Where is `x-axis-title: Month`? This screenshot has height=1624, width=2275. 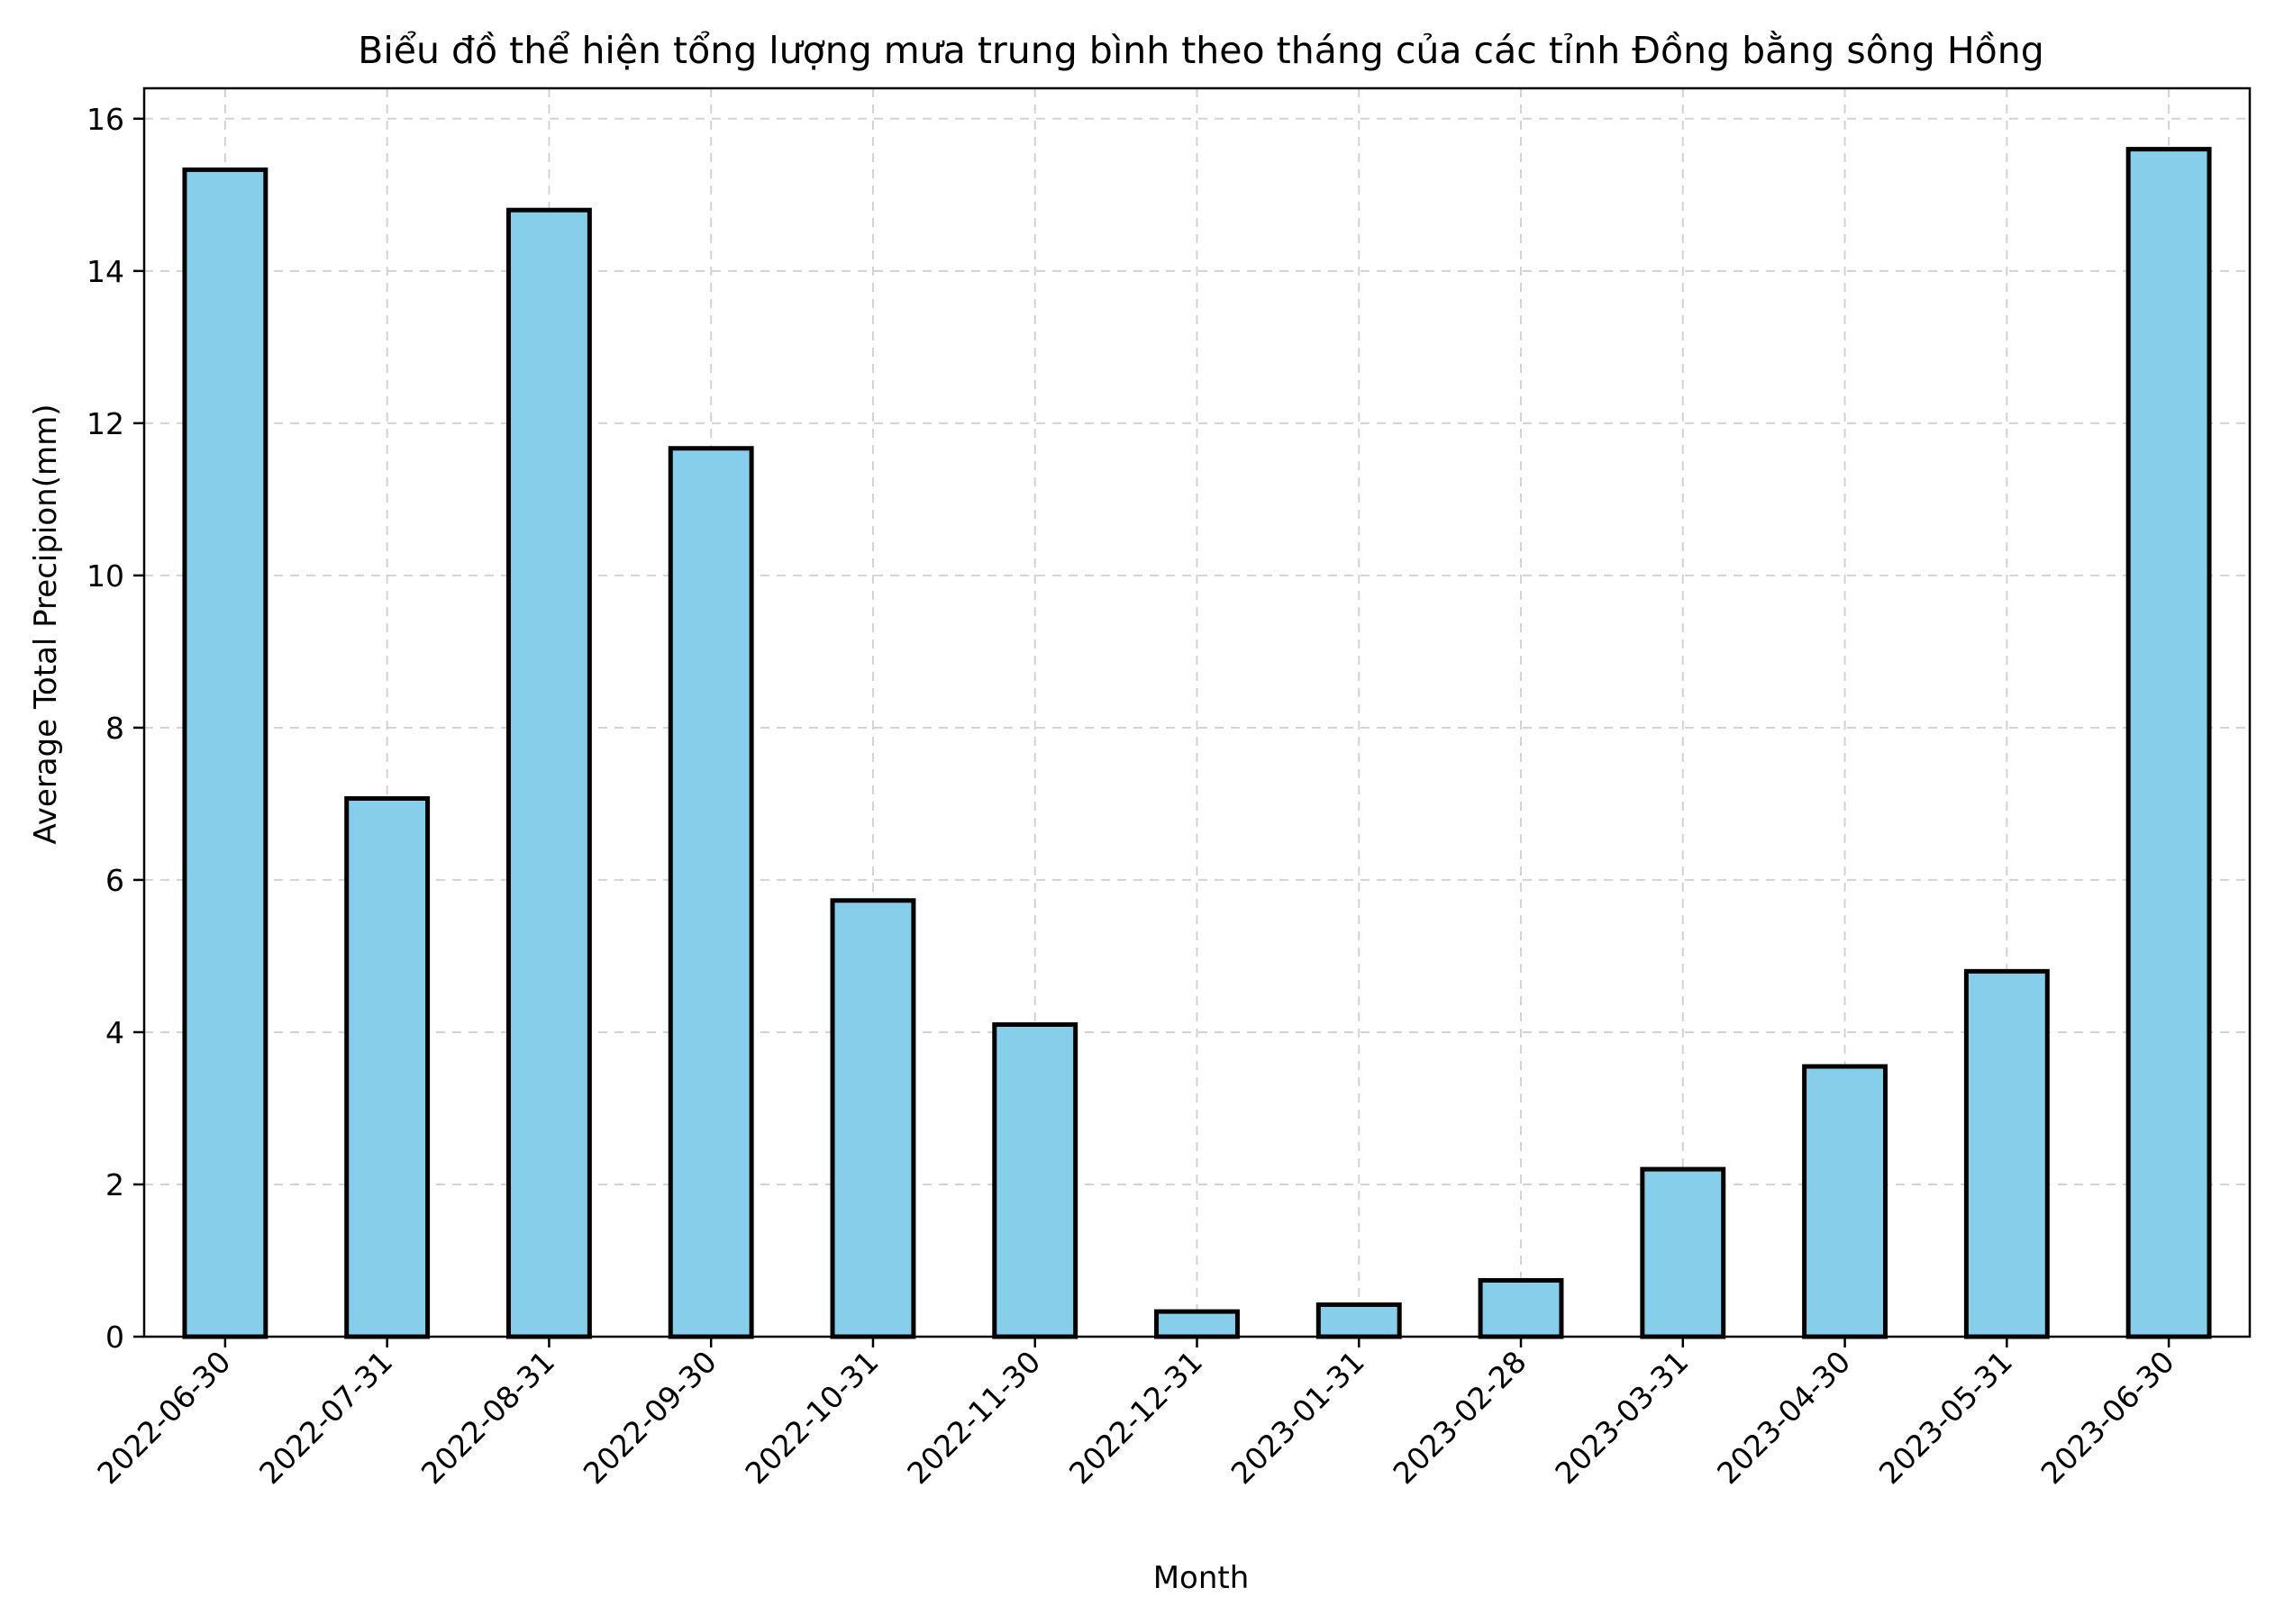
x-axis-title: Month is located at coordinates (1201, 1578).